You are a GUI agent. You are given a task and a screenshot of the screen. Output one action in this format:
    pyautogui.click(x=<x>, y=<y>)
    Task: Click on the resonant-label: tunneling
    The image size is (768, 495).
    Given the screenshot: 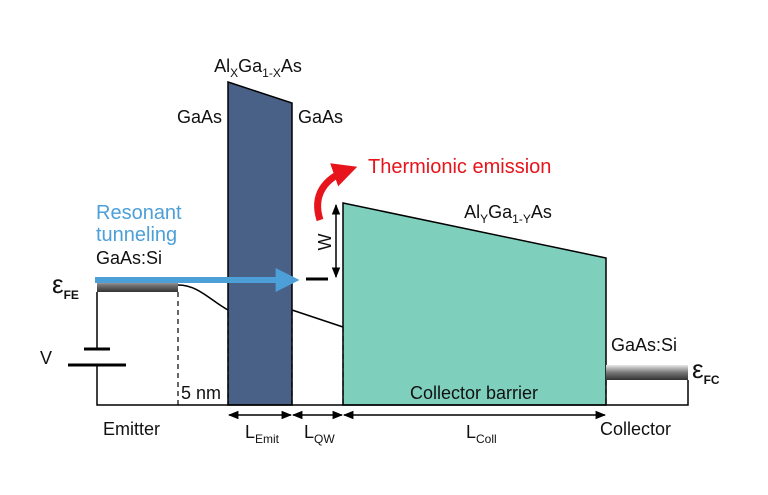 What is the action you would take?
    pyautogui.click(x=136, y=235)
    